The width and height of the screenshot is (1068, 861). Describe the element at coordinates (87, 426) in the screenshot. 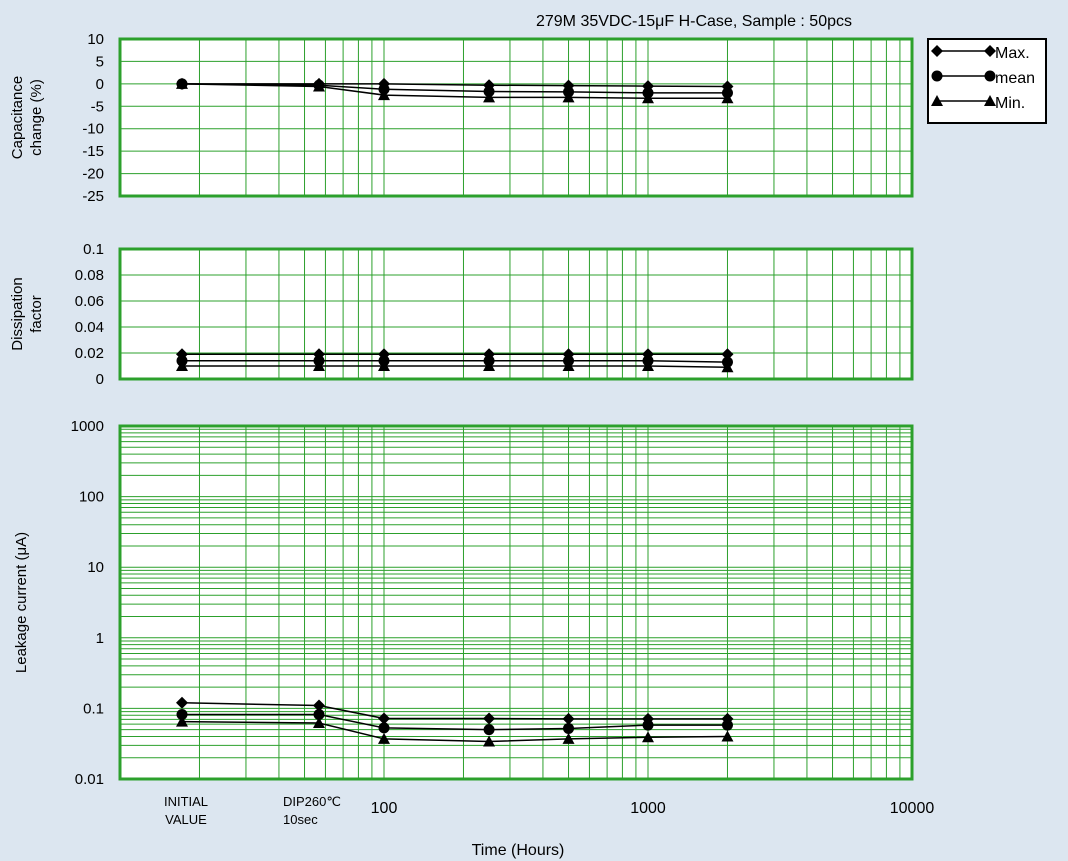

I see `y-tick-label: 1000` at that location.